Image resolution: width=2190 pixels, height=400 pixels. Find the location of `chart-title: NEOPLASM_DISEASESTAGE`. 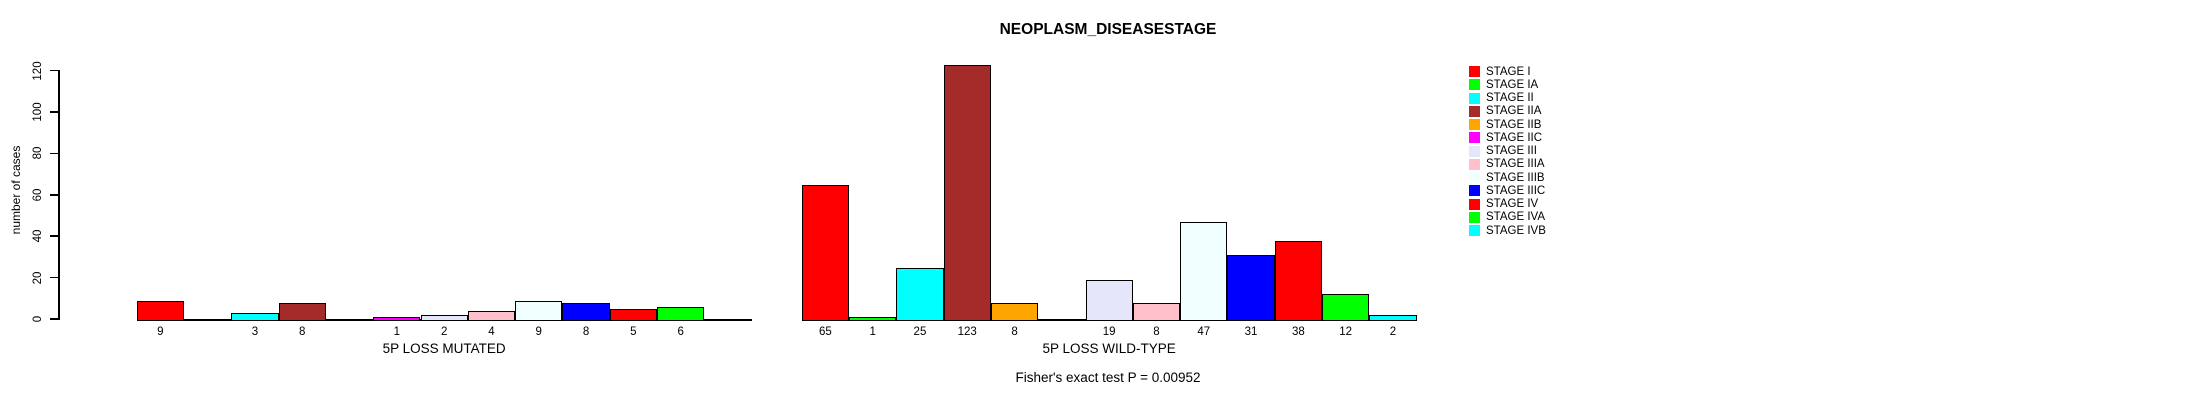

chart-title: NEOPLASM_DISEASESTAGE is located at coordinates (1108, 29).